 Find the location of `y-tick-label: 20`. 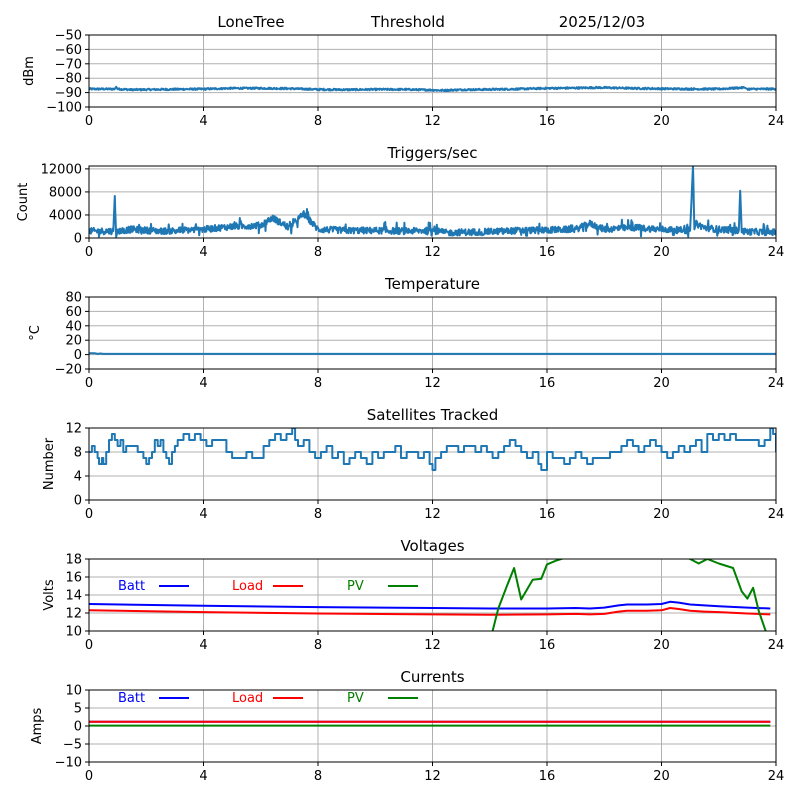

y-tick-label: 20 is located at coordinates (73, 341).